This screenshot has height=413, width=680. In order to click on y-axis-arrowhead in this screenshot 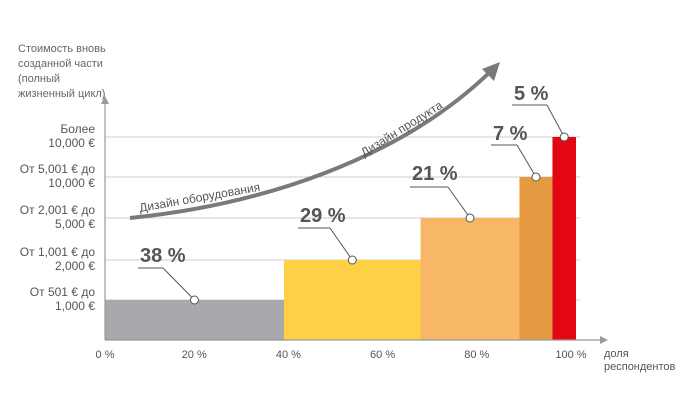, I will do `click(105, 100)`.